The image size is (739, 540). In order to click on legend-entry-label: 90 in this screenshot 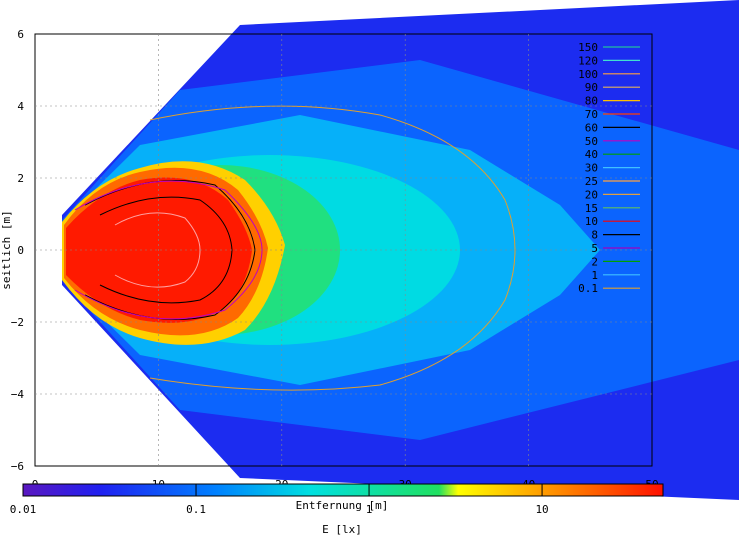, I will do `click(591, 87)`.